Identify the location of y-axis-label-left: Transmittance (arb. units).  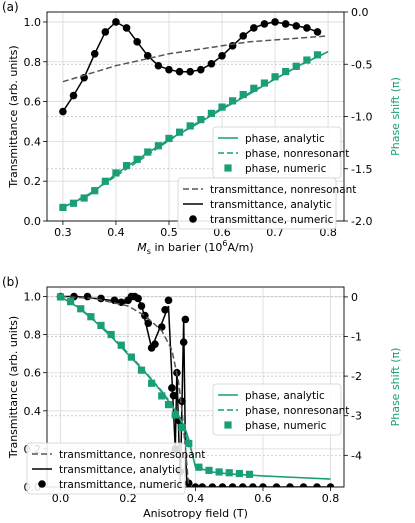
(13, 116).